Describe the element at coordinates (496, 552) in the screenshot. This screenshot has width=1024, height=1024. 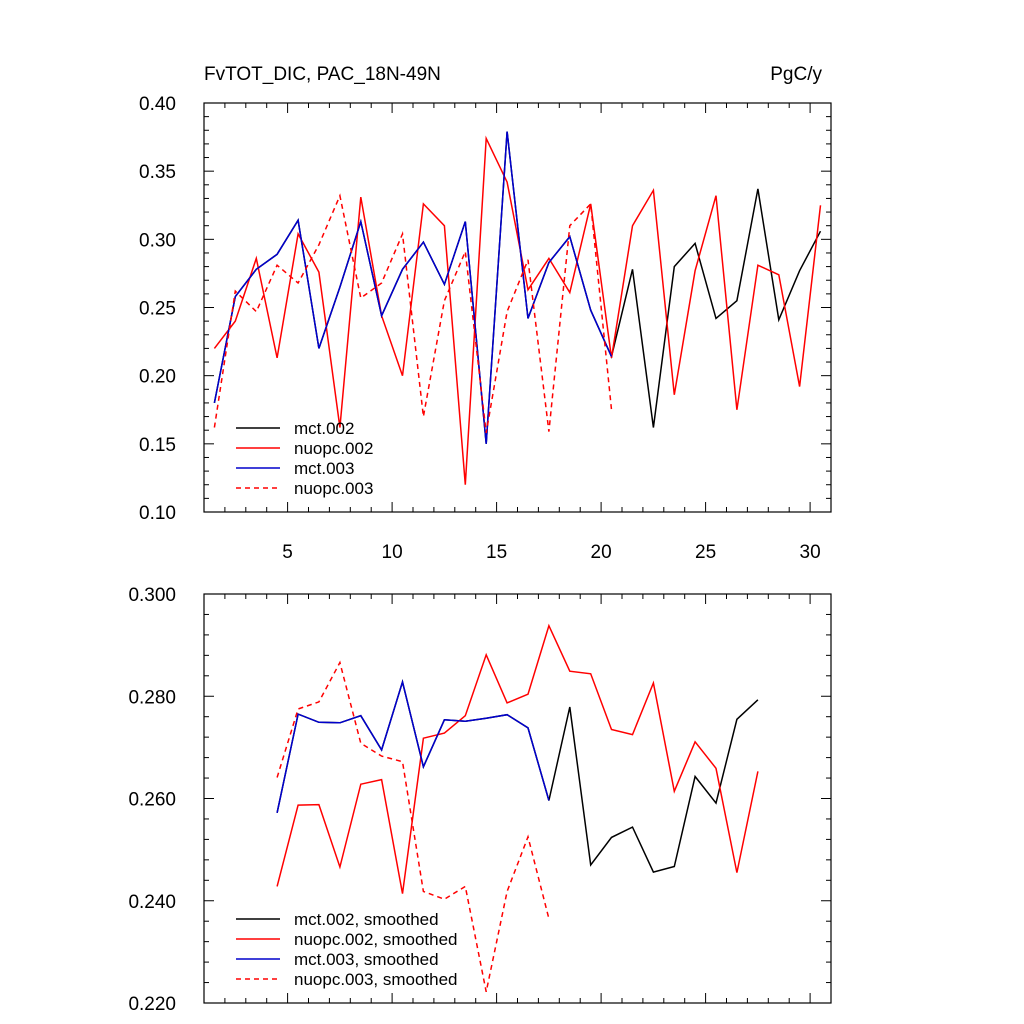
I see `x-tick-label: 15` at that location.